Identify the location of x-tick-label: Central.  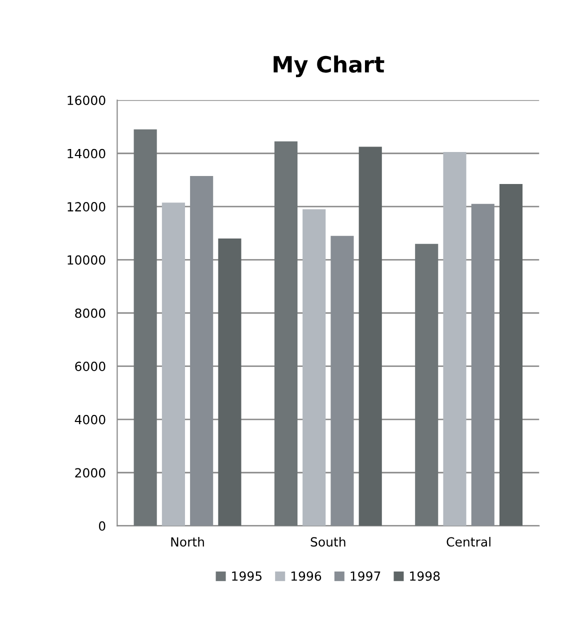
(468, 541).